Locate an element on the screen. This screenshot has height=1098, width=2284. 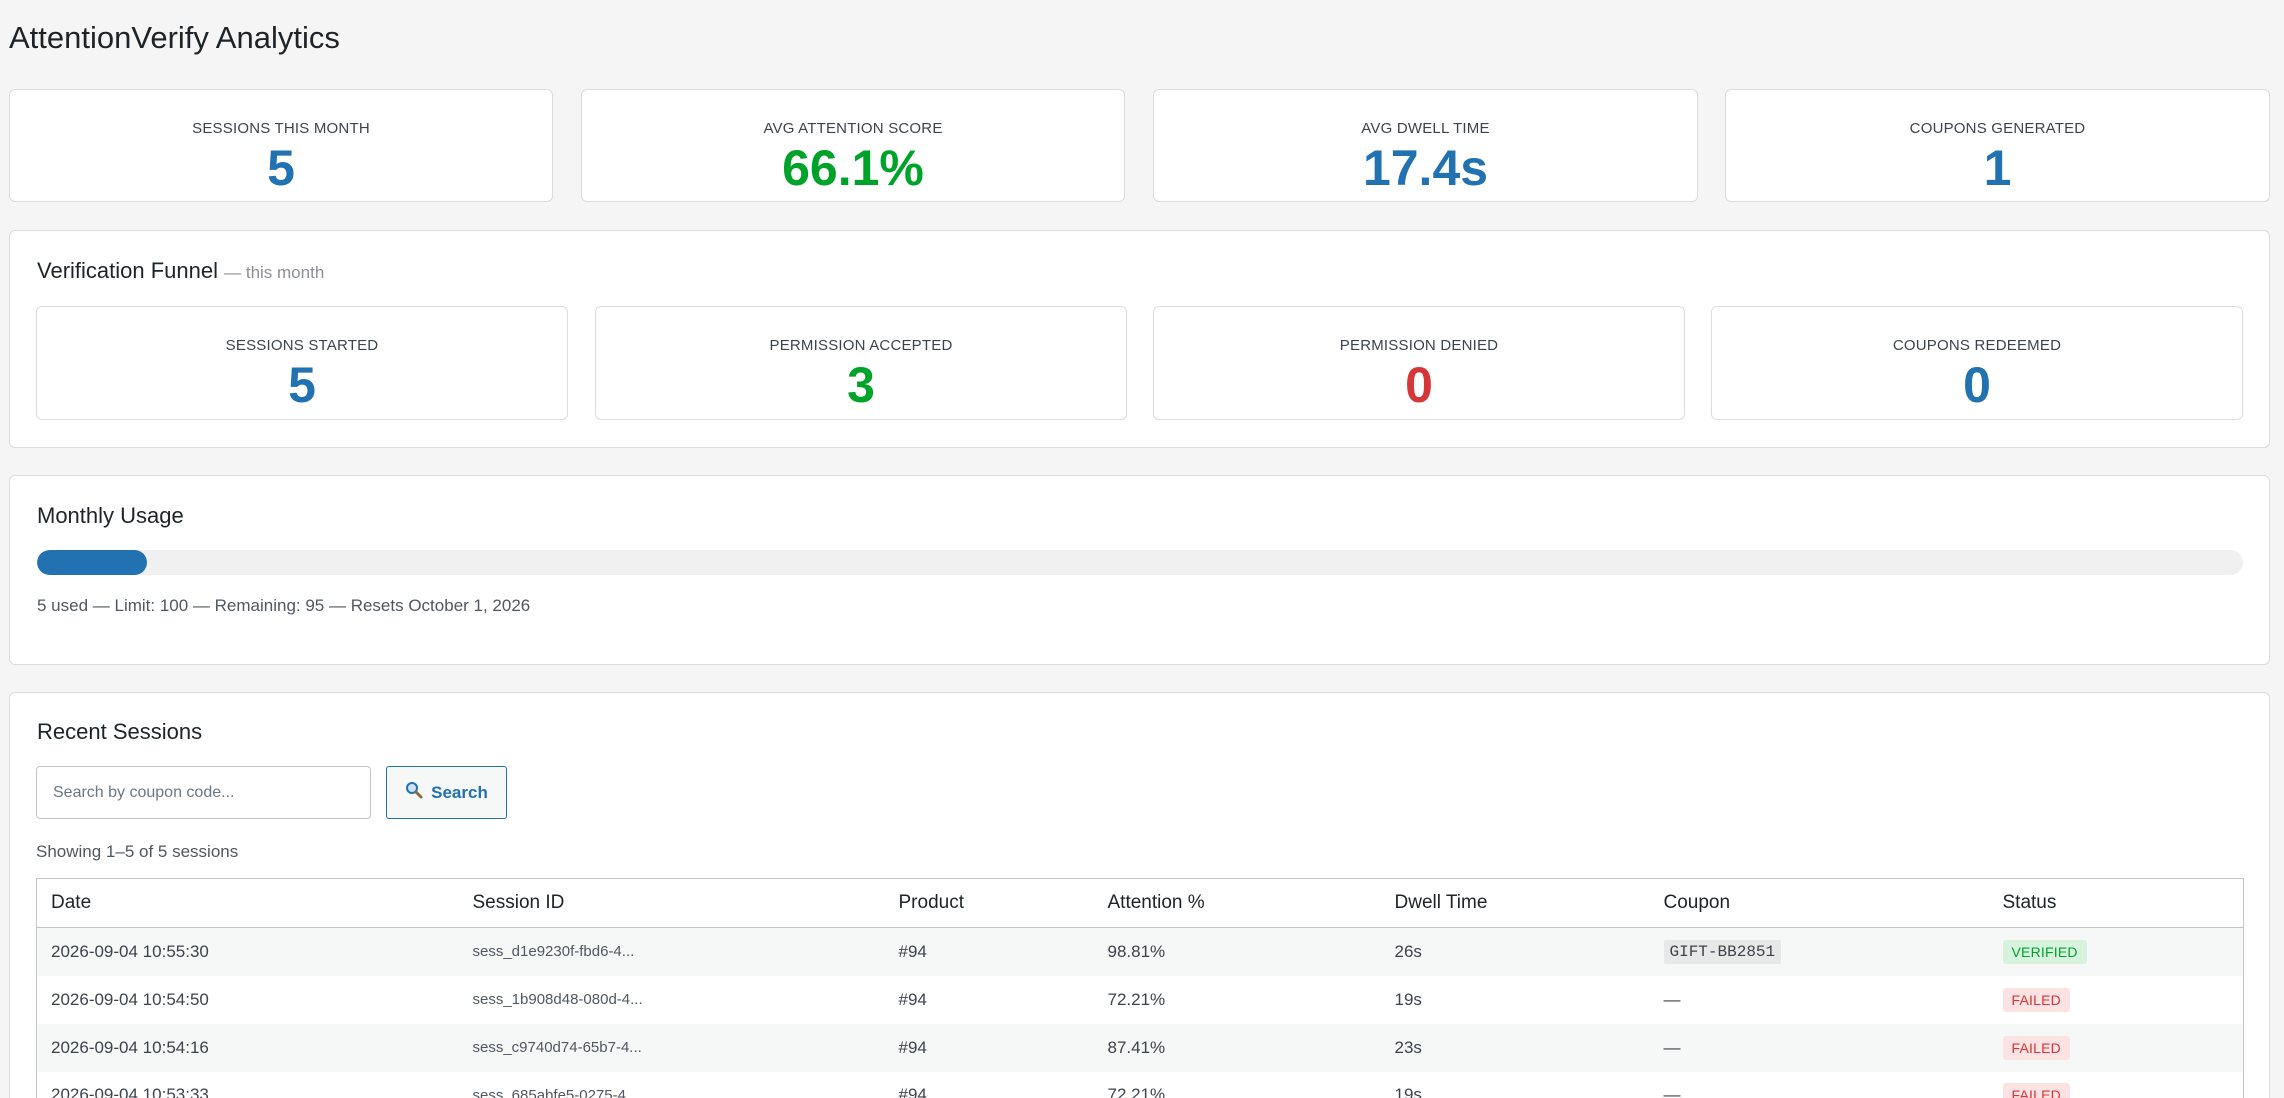
funnel-card-denied: PERMISSION DENIED 0 is located at coordinates (1419, 363).